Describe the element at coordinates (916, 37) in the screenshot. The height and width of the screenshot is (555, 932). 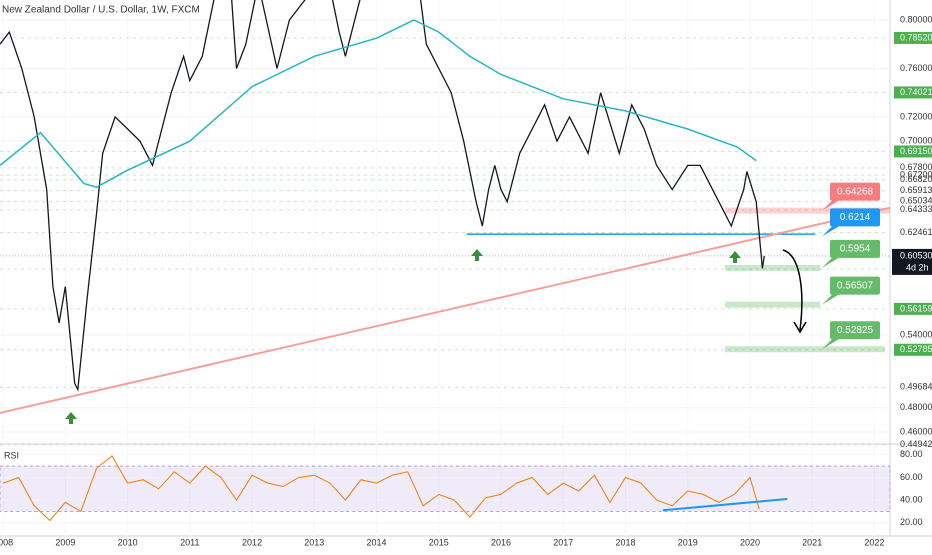
I see `level-label: 0.78520` at that location.